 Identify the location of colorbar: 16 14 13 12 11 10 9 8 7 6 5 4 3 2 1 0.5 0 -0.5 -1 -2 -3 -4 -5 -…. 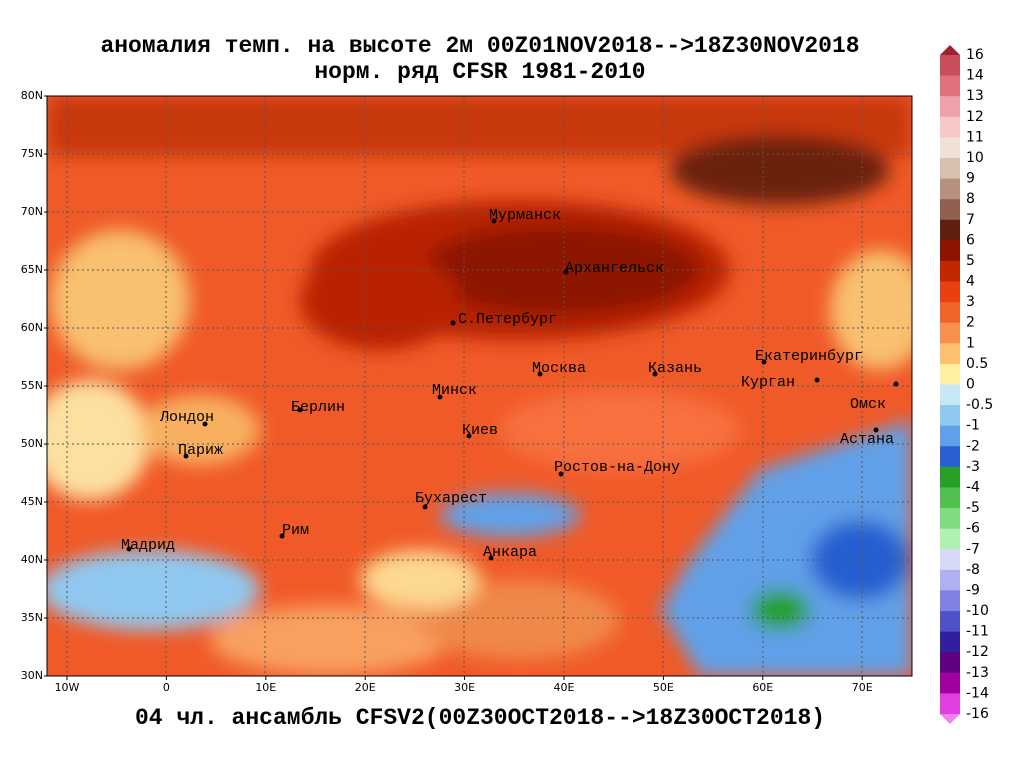
(966, 384).